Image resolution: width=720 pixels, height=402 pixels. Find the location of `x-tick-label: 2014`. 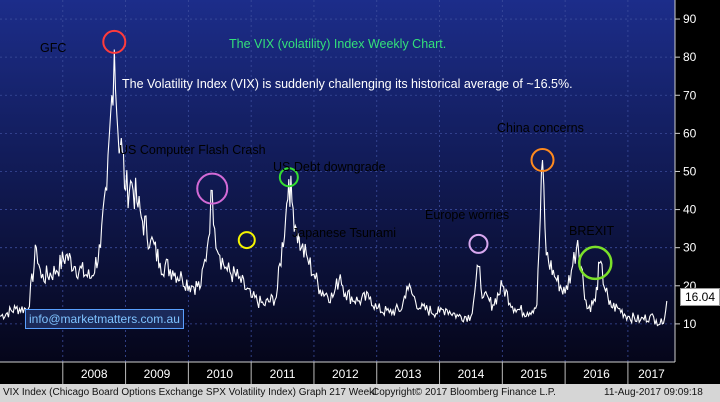

x-tick-label: 2014 is located at coordinates (471, 374).